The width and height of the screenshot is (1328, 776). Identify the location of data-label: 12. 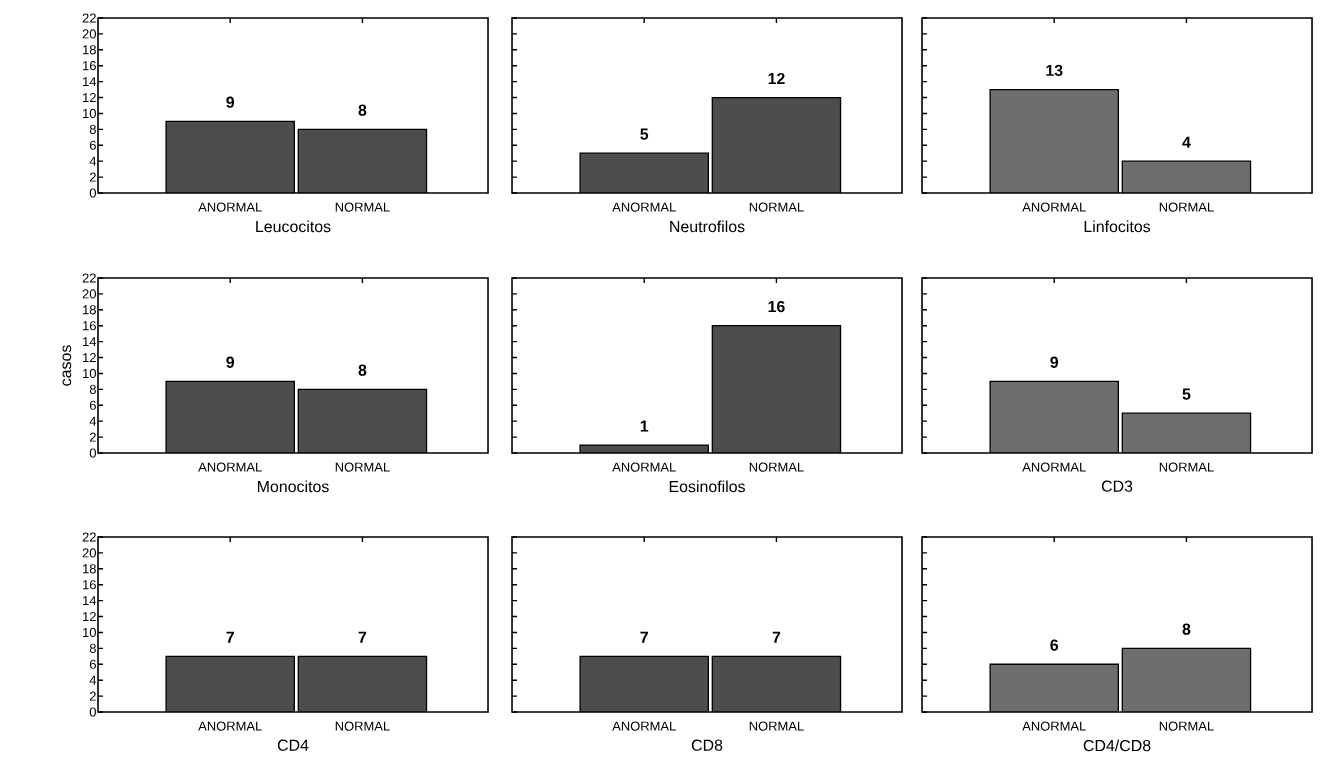
(776, 78).